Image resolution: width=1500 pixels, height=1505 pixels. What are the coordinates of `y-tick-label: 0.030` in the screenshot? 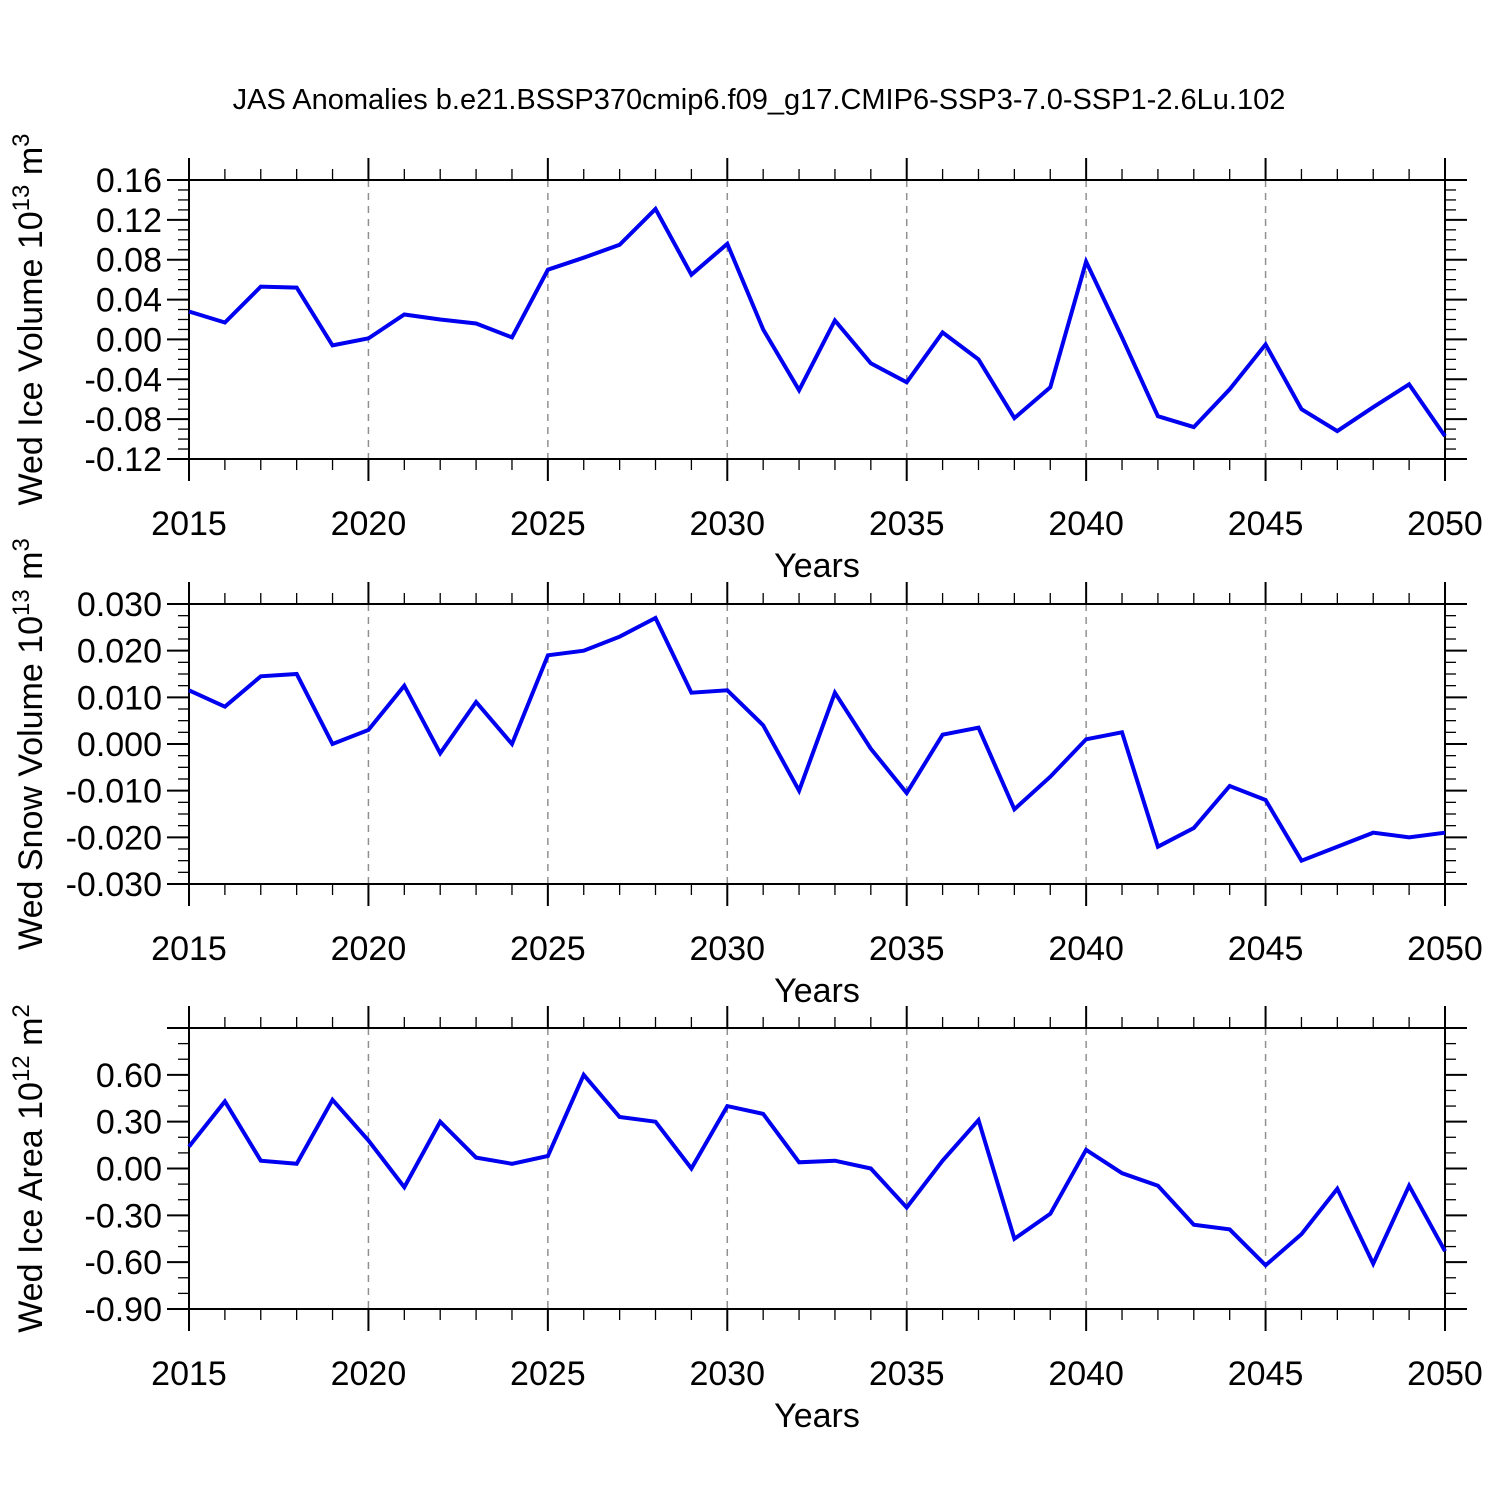 It's located at (119, 605).